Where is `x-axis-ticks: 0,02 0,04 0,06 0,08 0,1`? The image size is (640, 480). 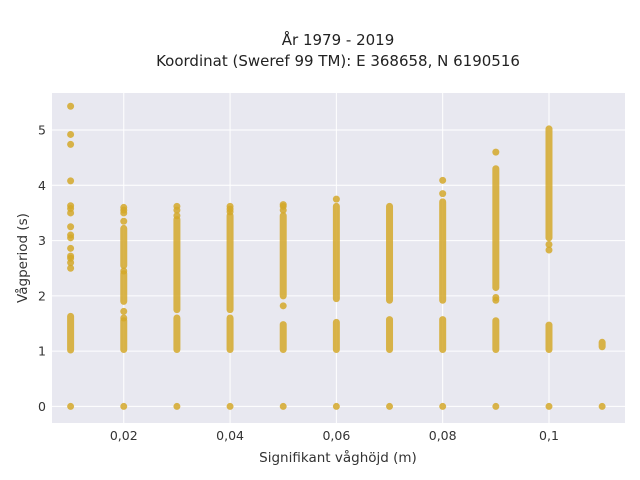 x-axis-ticks: 0,02 0,04 0,06 0,08 0,1 is located at coordinates (334, 435).